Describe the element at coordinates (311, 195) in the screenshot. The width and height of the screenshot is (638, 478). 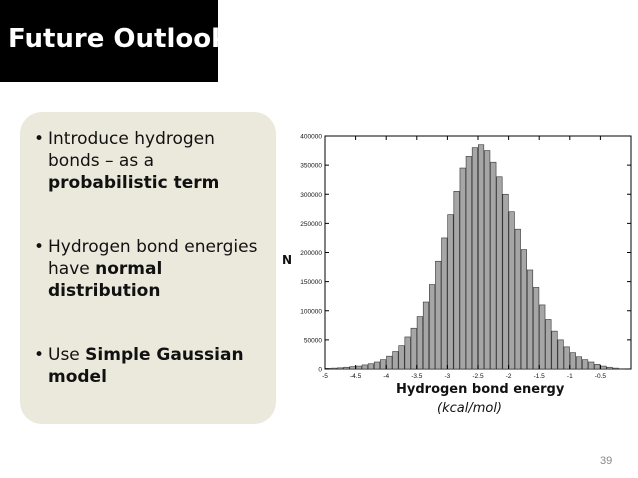
I see `y-tick-label: 300000` at that location.